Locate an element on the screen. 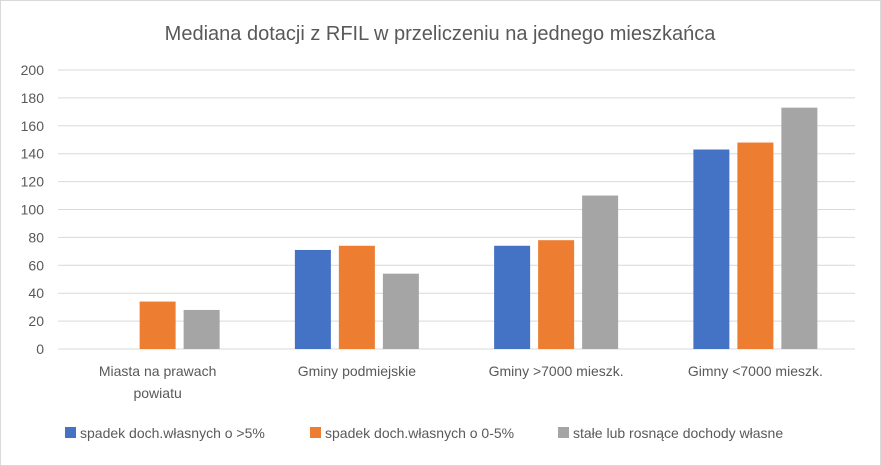 This screenshot has width=881, height=466. x-category-label: Gimny <7000 mieszk. is located at coordinates (755, 371).